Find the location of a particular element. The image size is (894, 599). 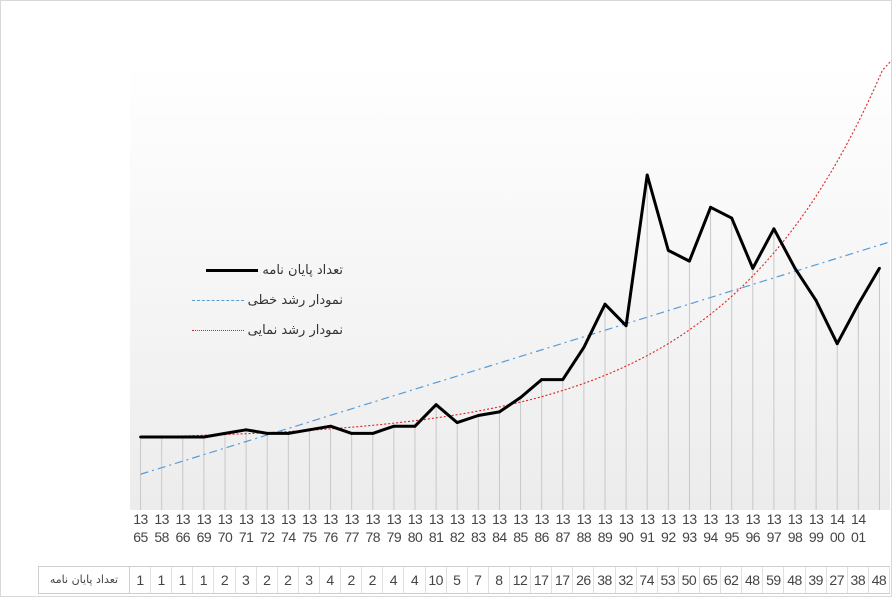

data-table-cell: 74 is located at coordinates (647, 580).